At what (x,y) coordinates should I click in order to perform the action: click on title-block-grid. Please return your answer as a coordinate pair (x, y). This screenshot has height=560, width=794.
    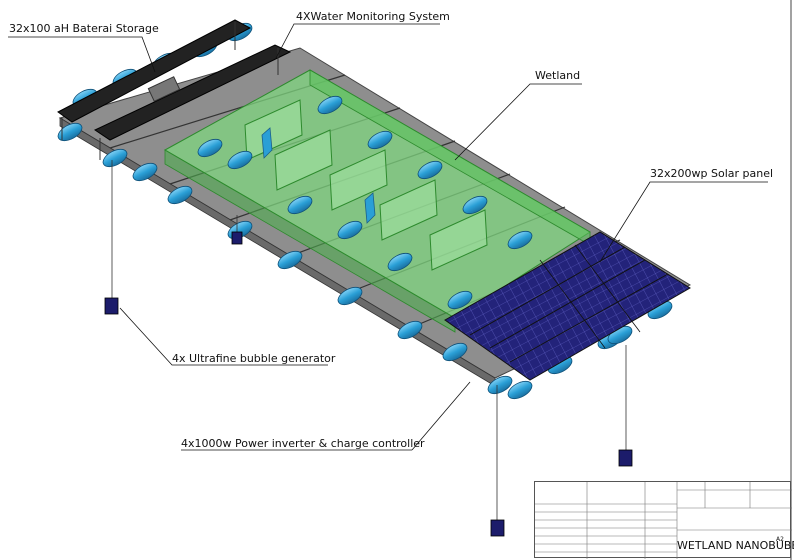
    Looking at the image, I should click on (663, 520).